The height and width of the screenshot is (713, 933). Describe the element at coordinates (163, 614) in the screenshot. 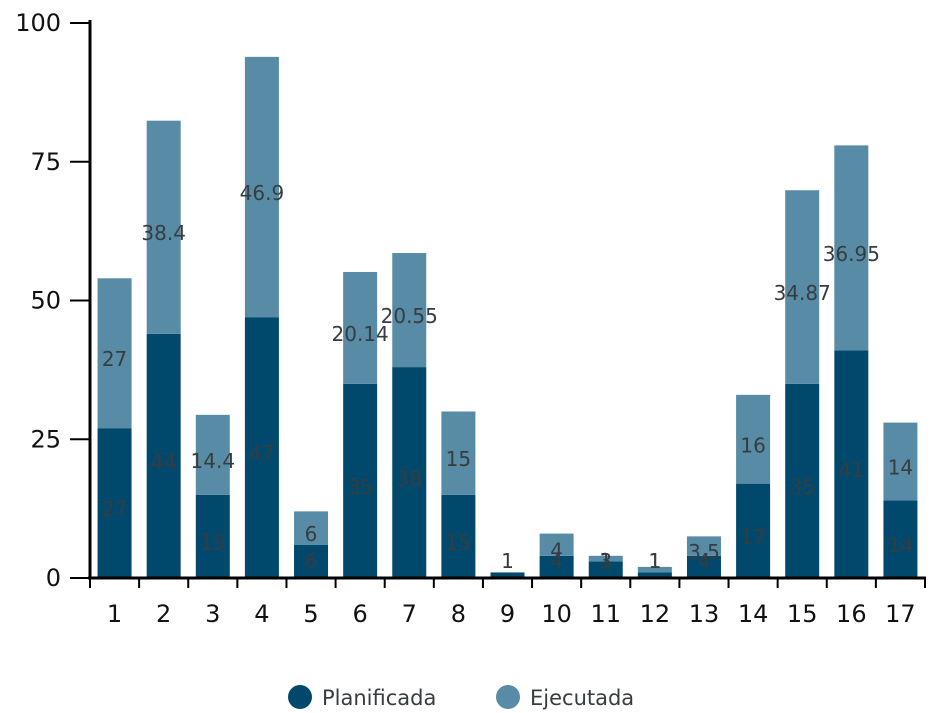

I see `x-tick-label-2: 2` at that location.